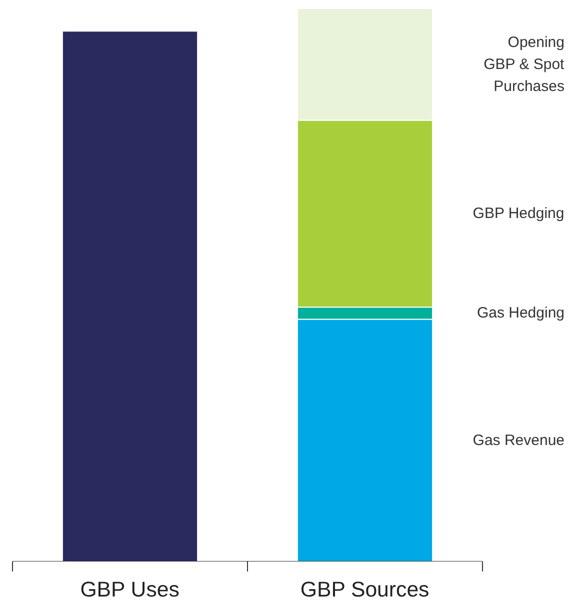  I want to click on x-tick-label: GBP Uses, so click(130, 590).